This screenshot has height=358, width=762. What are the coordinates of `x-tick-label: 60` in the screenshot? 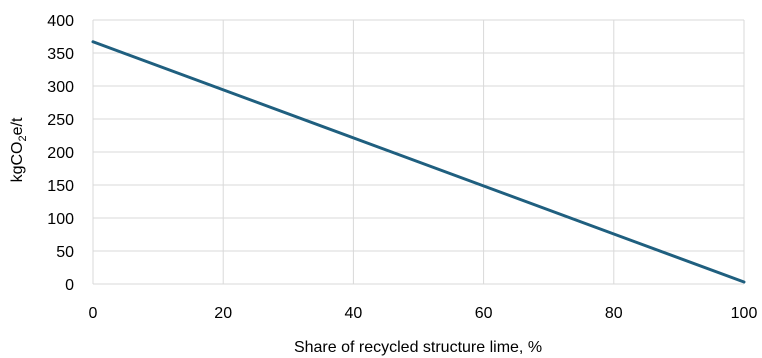 It's located at (484, 313).